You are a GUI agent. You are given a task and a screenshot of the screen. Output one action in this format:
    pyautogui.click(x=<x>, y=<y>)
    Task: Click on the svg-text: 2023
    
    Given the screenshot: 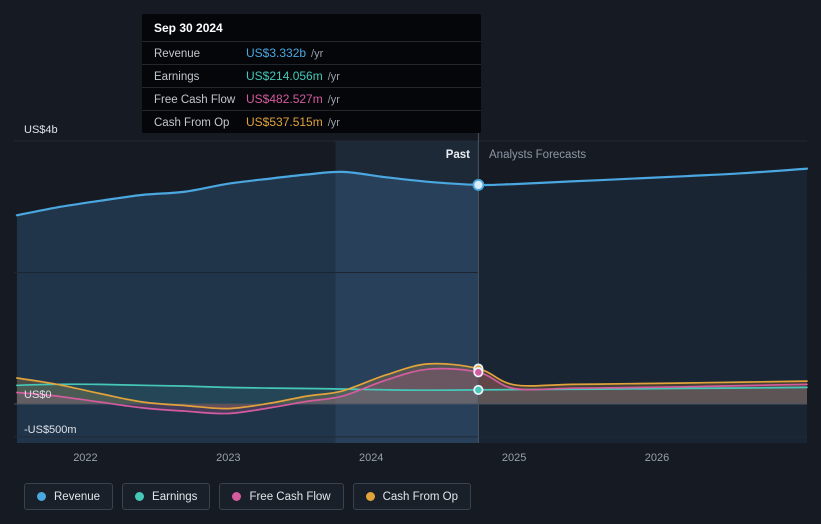 What is the action you would take?
    pyautogui.click(x=228, y=458)
    